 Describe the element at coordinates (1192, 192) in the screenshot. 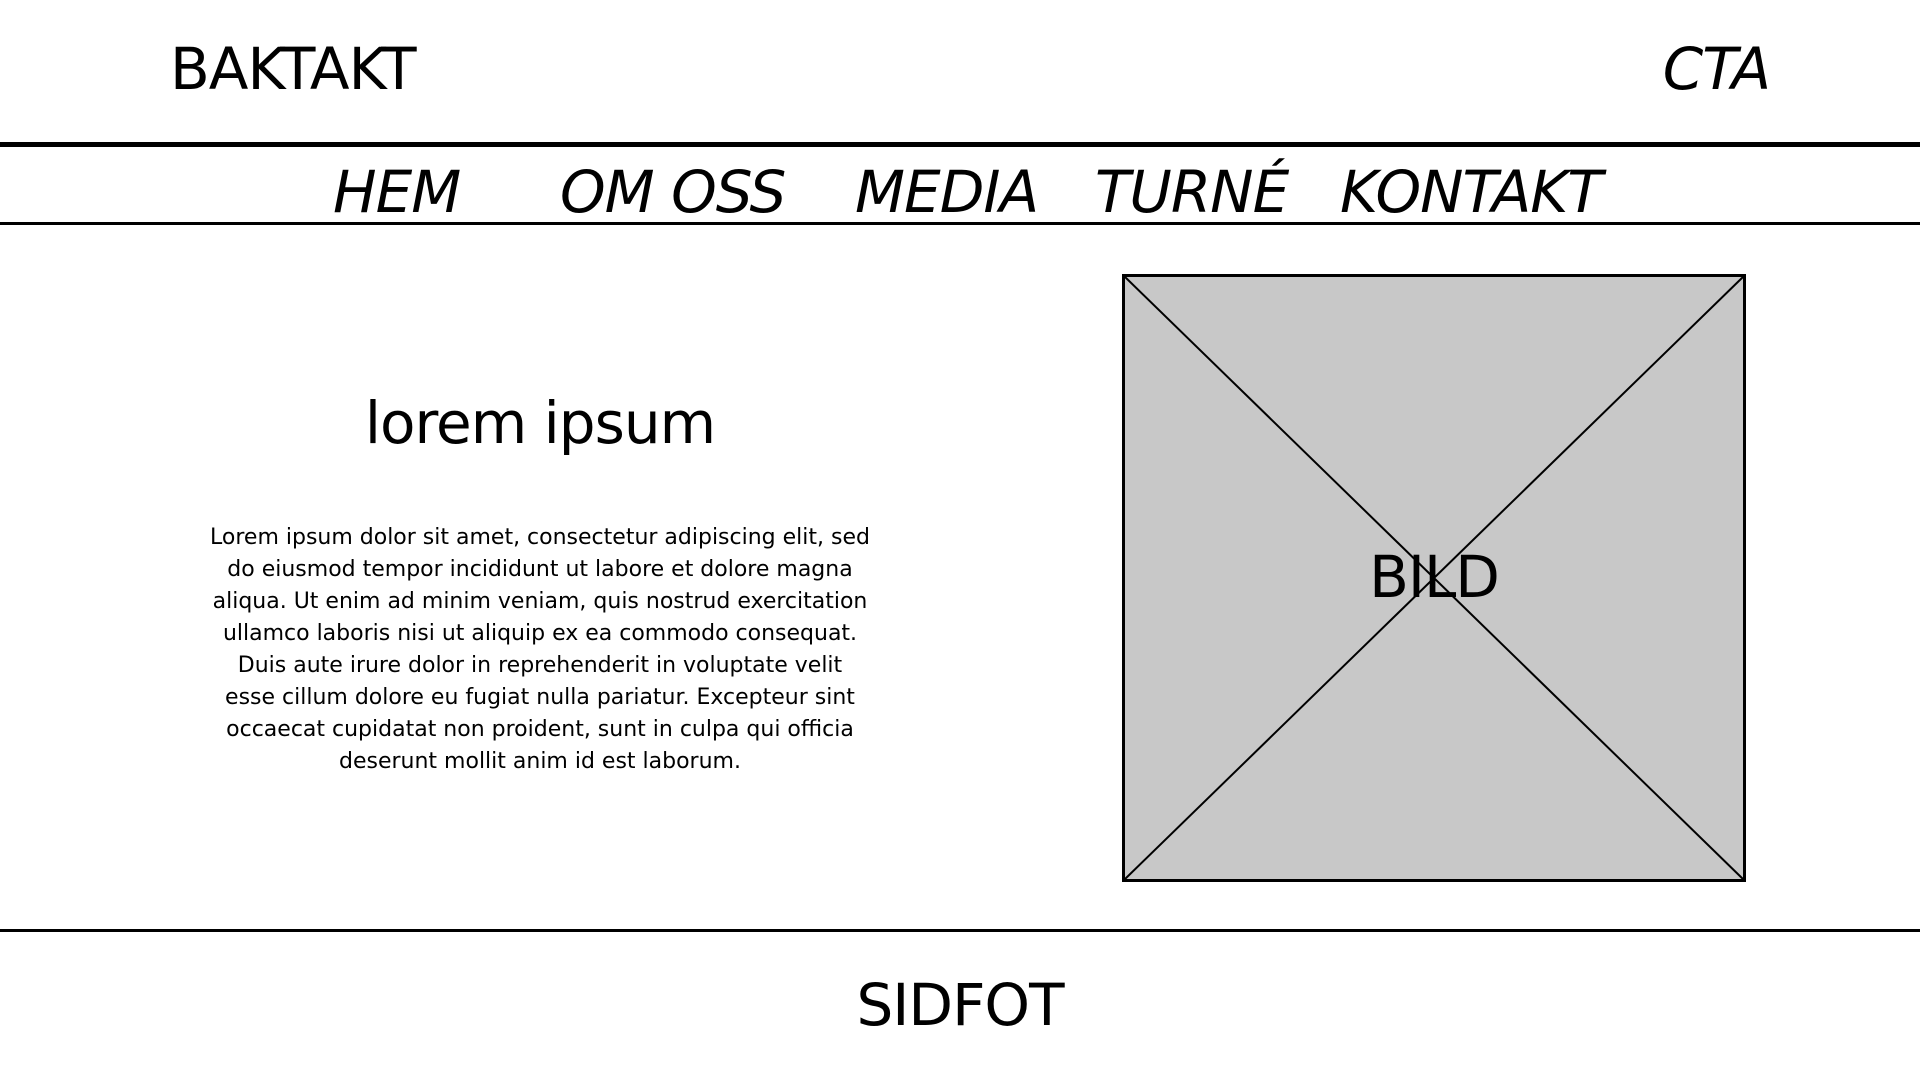

I see `nav-item-turne: TURNÉ` at that location.